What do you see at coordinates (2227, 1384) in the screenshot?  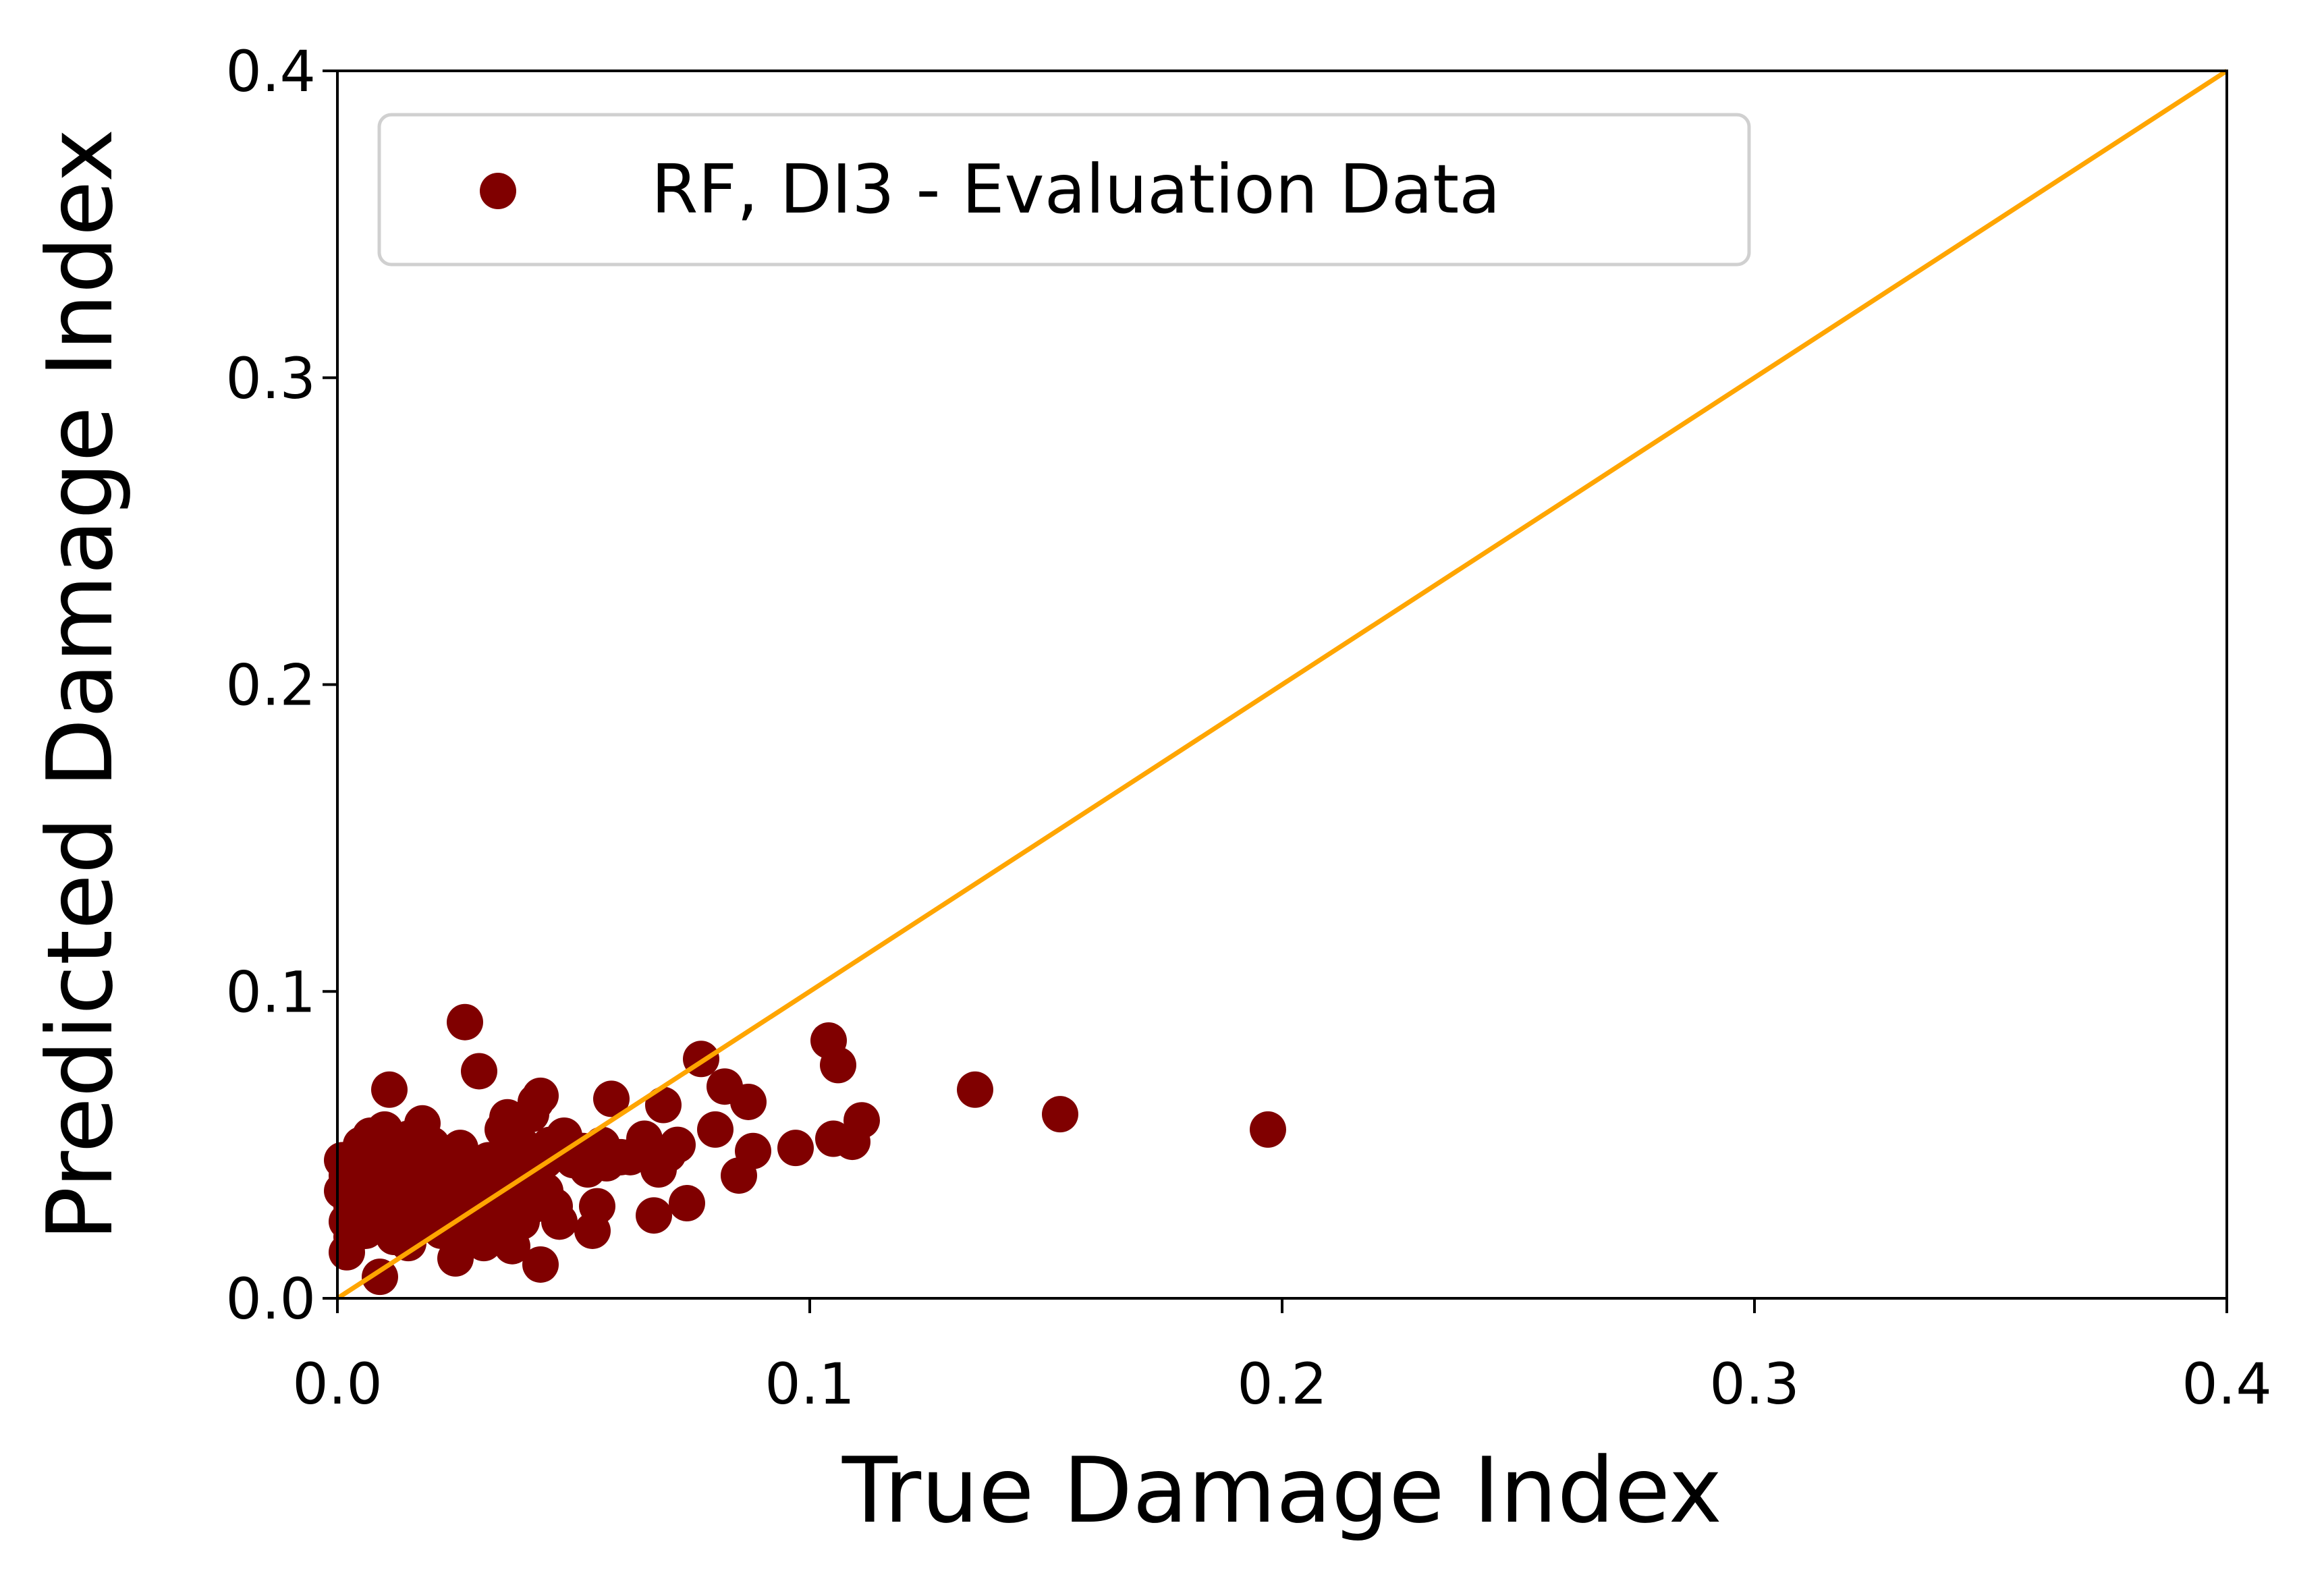 I see `x-tick-label: 0.4` at bounding box center [2227, 1384].